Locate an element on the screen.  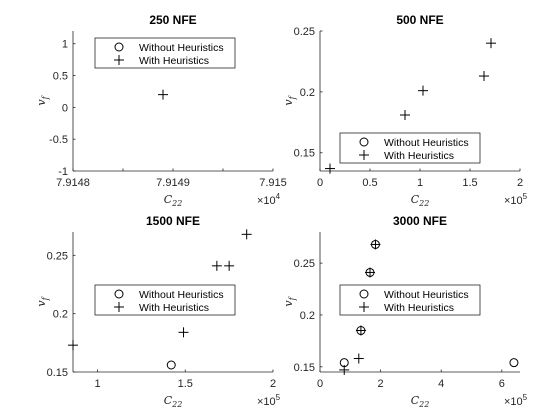
chart-title: 250 NFE is located at coordinates (172, 20).